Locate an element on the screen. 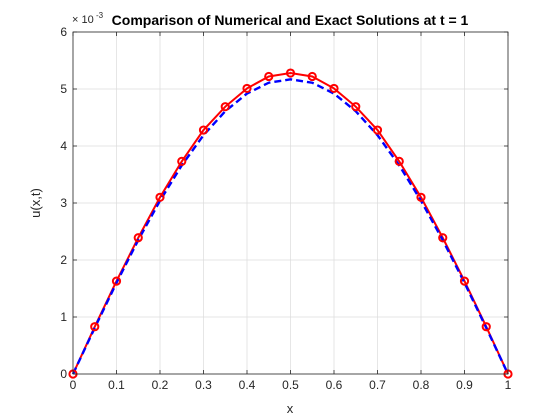 The image size is (560, 420). y-tick-label: 1 is located at coordinates (63, 317).